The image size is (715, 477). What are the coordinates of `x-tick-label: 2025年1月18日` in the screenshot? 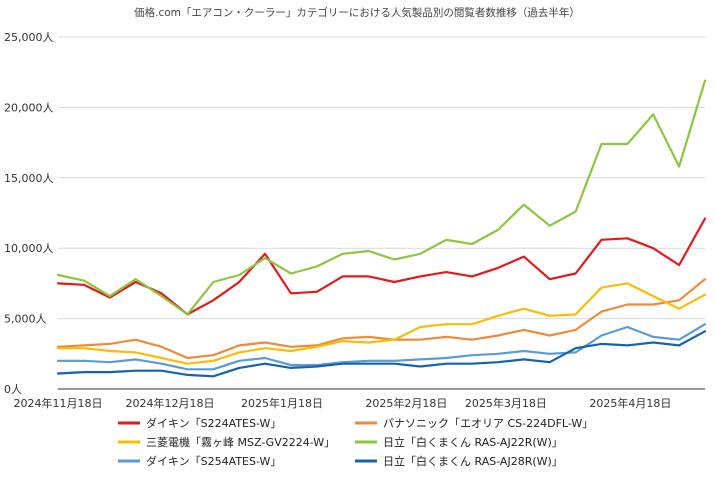 It's located at (282, 403).